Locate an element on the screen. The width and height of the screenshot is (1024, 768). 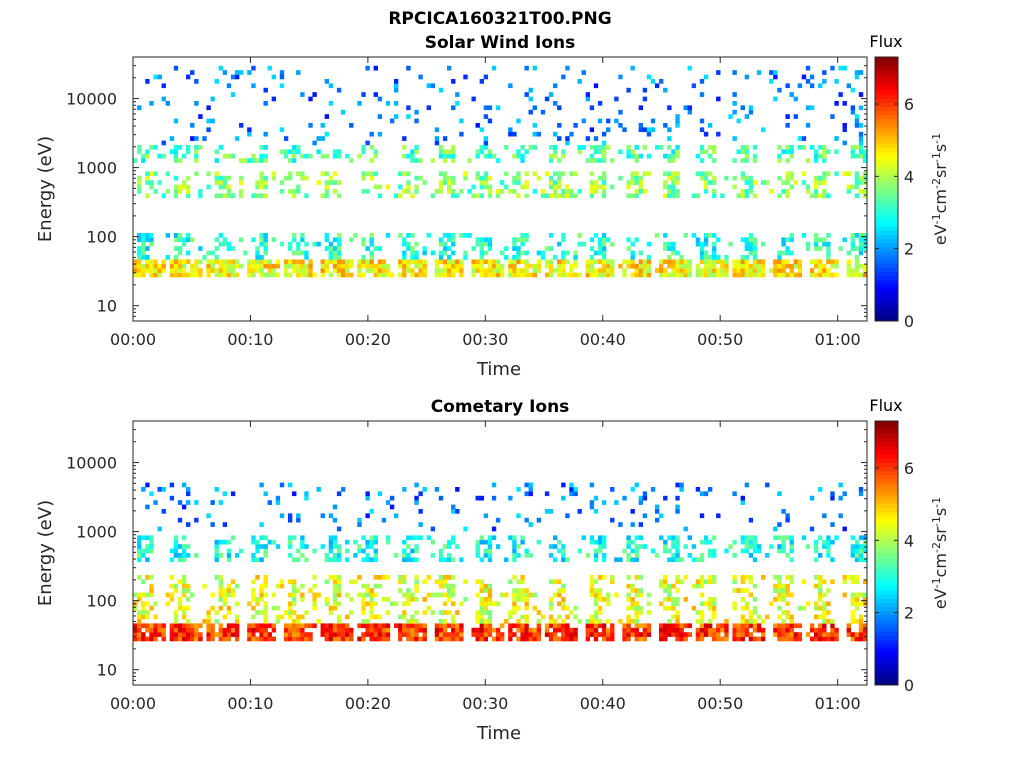
colorbar-tick-label: 0 is located at coordinates (909, 321).